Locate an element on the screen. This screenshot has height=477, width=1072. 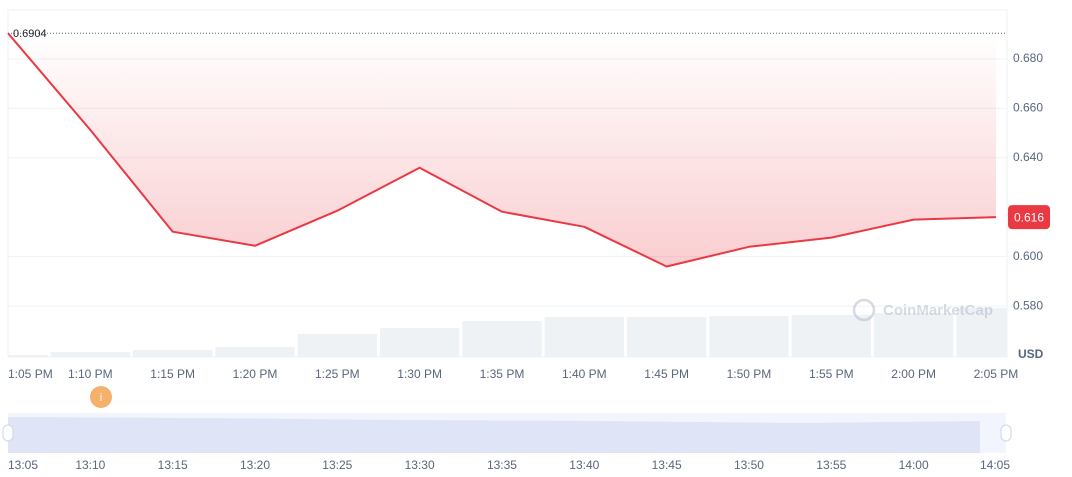
navigator-label: 13:25 is located at coordinates (337, 465).